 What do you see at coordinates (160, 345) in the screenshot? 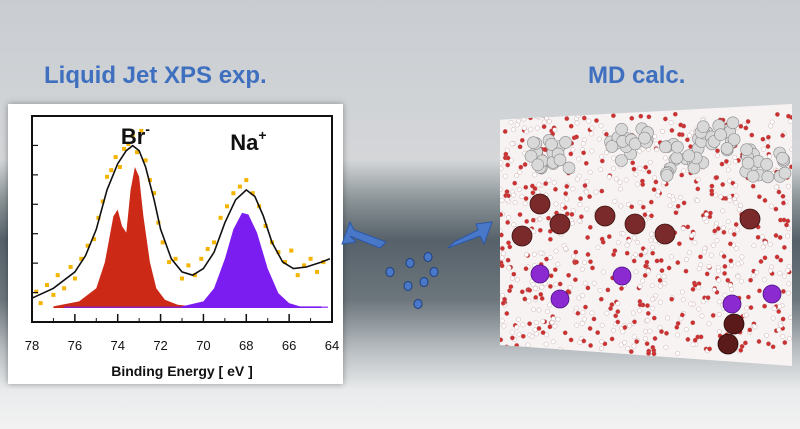
I see `x-tick-label: 72` at bounding box center [160, 345].